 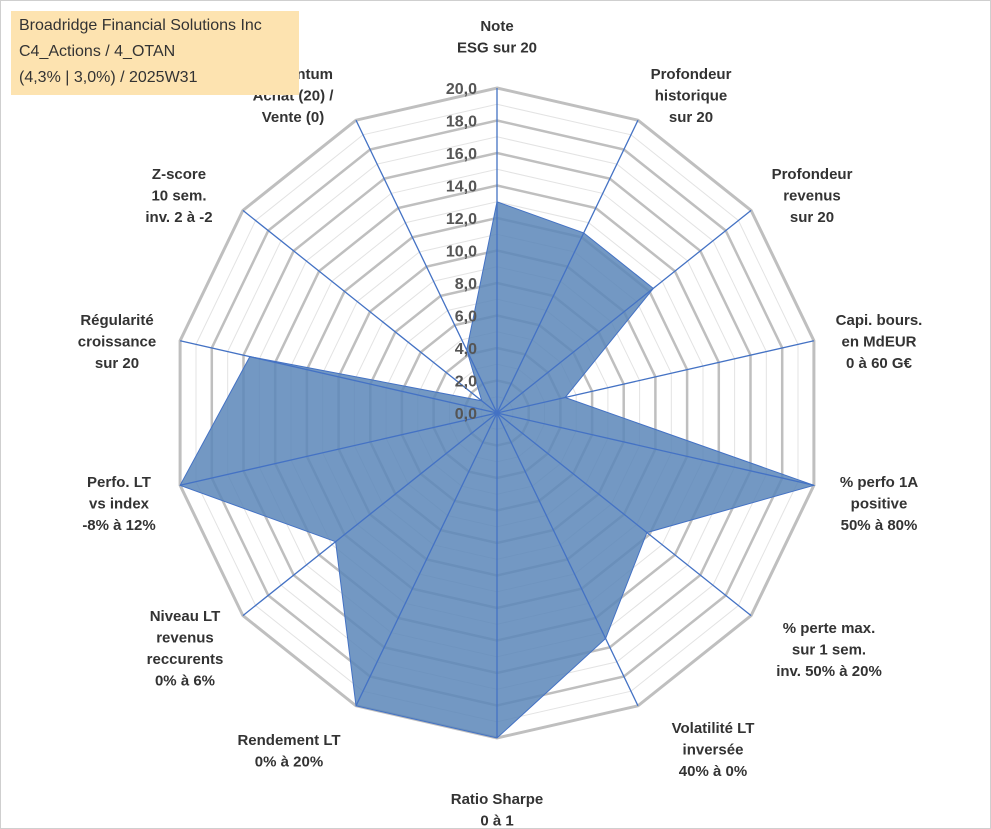 What do you see at coordinates (185, 649) in the screenshot?
I see `axis-label-9: Niveau LT revenus reccurents 0% à 6%` at bounding box center [185, 649].